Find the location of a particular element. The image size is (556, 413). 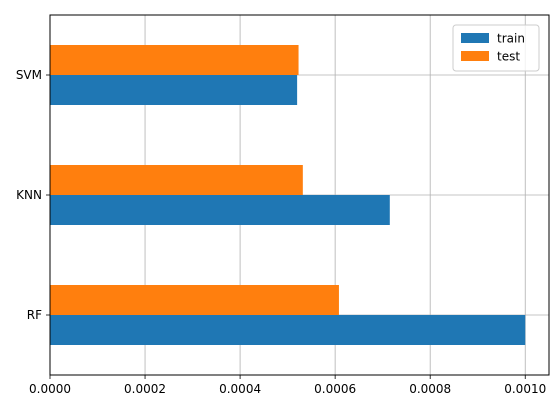

bar-test-rf is located at coordinates (194, 300).